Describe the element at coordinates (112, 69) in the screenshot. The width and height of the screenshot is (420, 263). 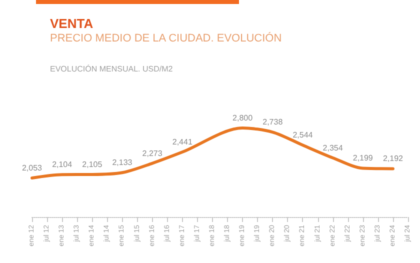
I see `text: EVOLUCIÓN MENSUAL. USD/M2` at that location.